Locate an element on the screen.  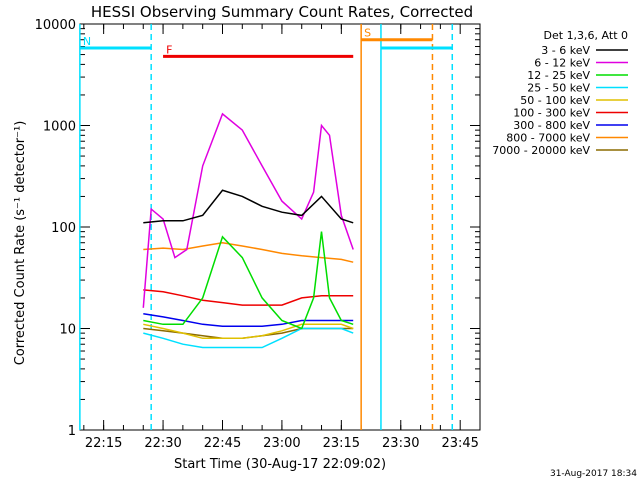
y-tick-label: 1 is located at coordinates (72, 431).